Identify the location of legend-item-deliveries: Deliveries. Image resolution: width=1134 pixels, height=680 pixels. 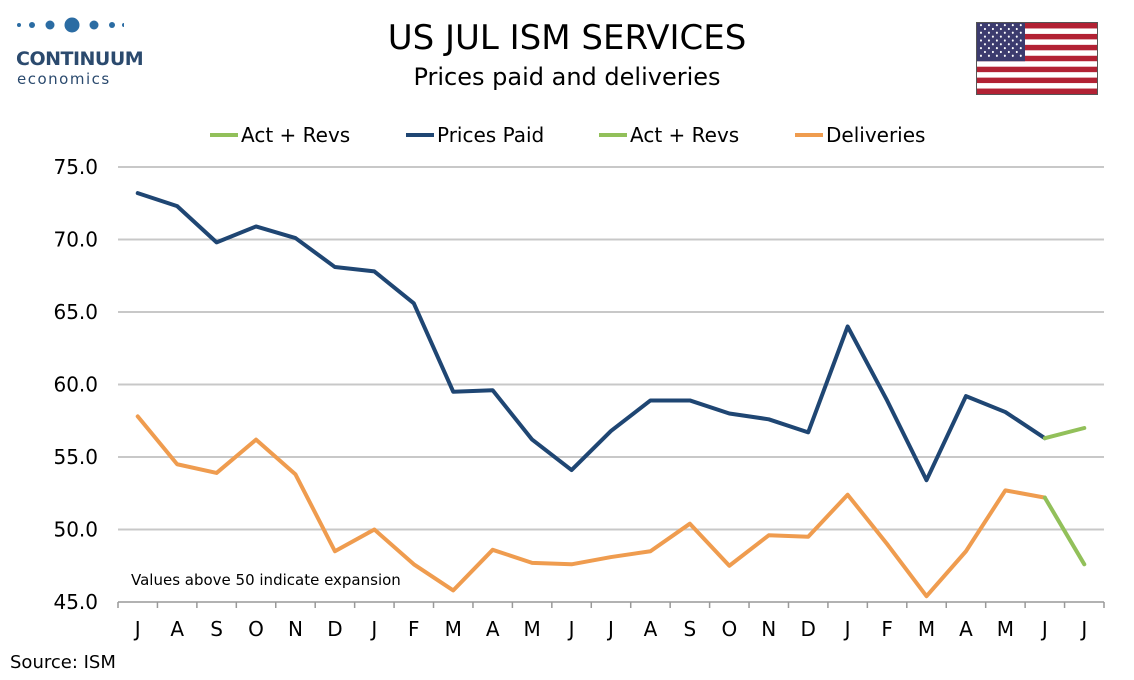
(860, 135).